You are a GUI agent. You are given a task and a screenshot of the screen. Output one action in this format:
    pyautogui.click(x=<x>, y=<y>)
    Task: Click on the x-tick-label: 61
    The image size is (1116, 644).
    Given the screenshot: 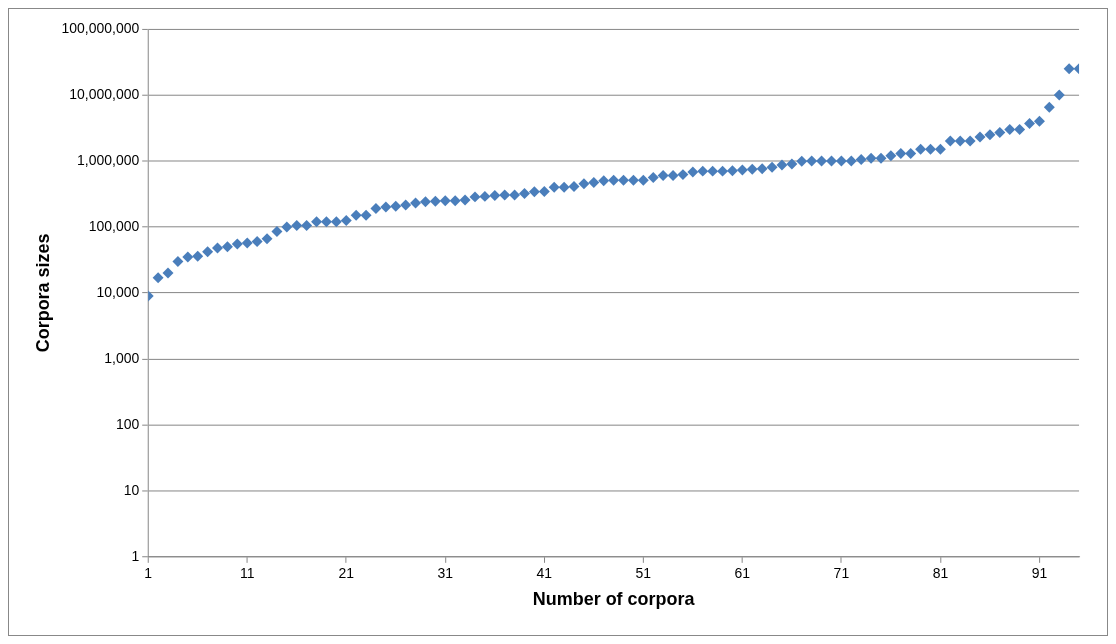 What is the action you would take?
    pyautogui.click(x=742, y=573)
    